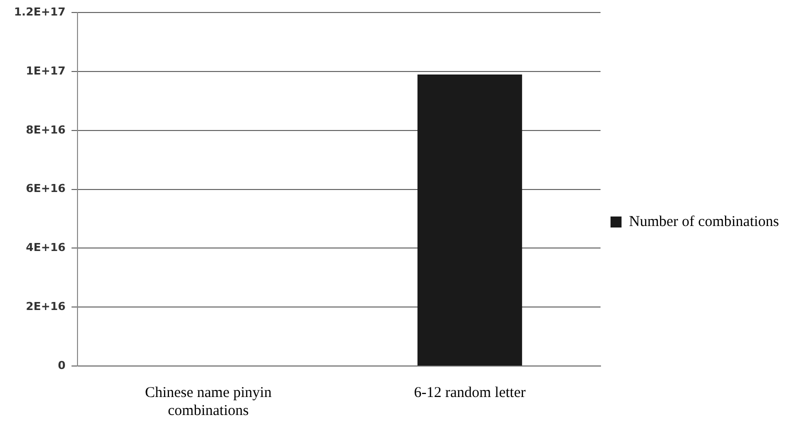  I want to click on y-tick-label: 1E+17, so click(46, 71).